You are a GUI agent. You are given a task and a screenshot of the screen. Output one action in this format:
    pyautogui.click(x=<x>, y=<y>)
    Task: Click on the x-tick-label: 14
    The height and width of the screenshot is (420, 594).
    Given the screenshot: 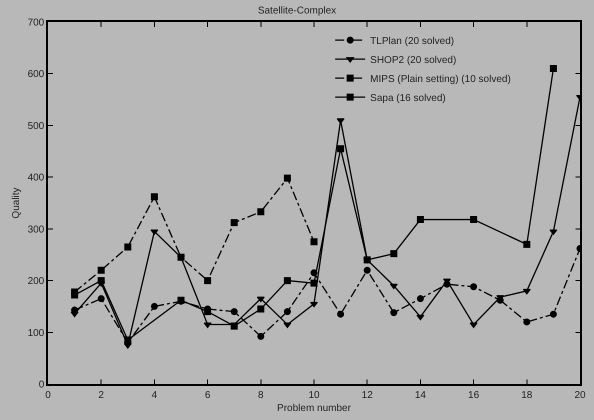 What is the action you would take?
    pyautogui.click(x=420, y=395)
    